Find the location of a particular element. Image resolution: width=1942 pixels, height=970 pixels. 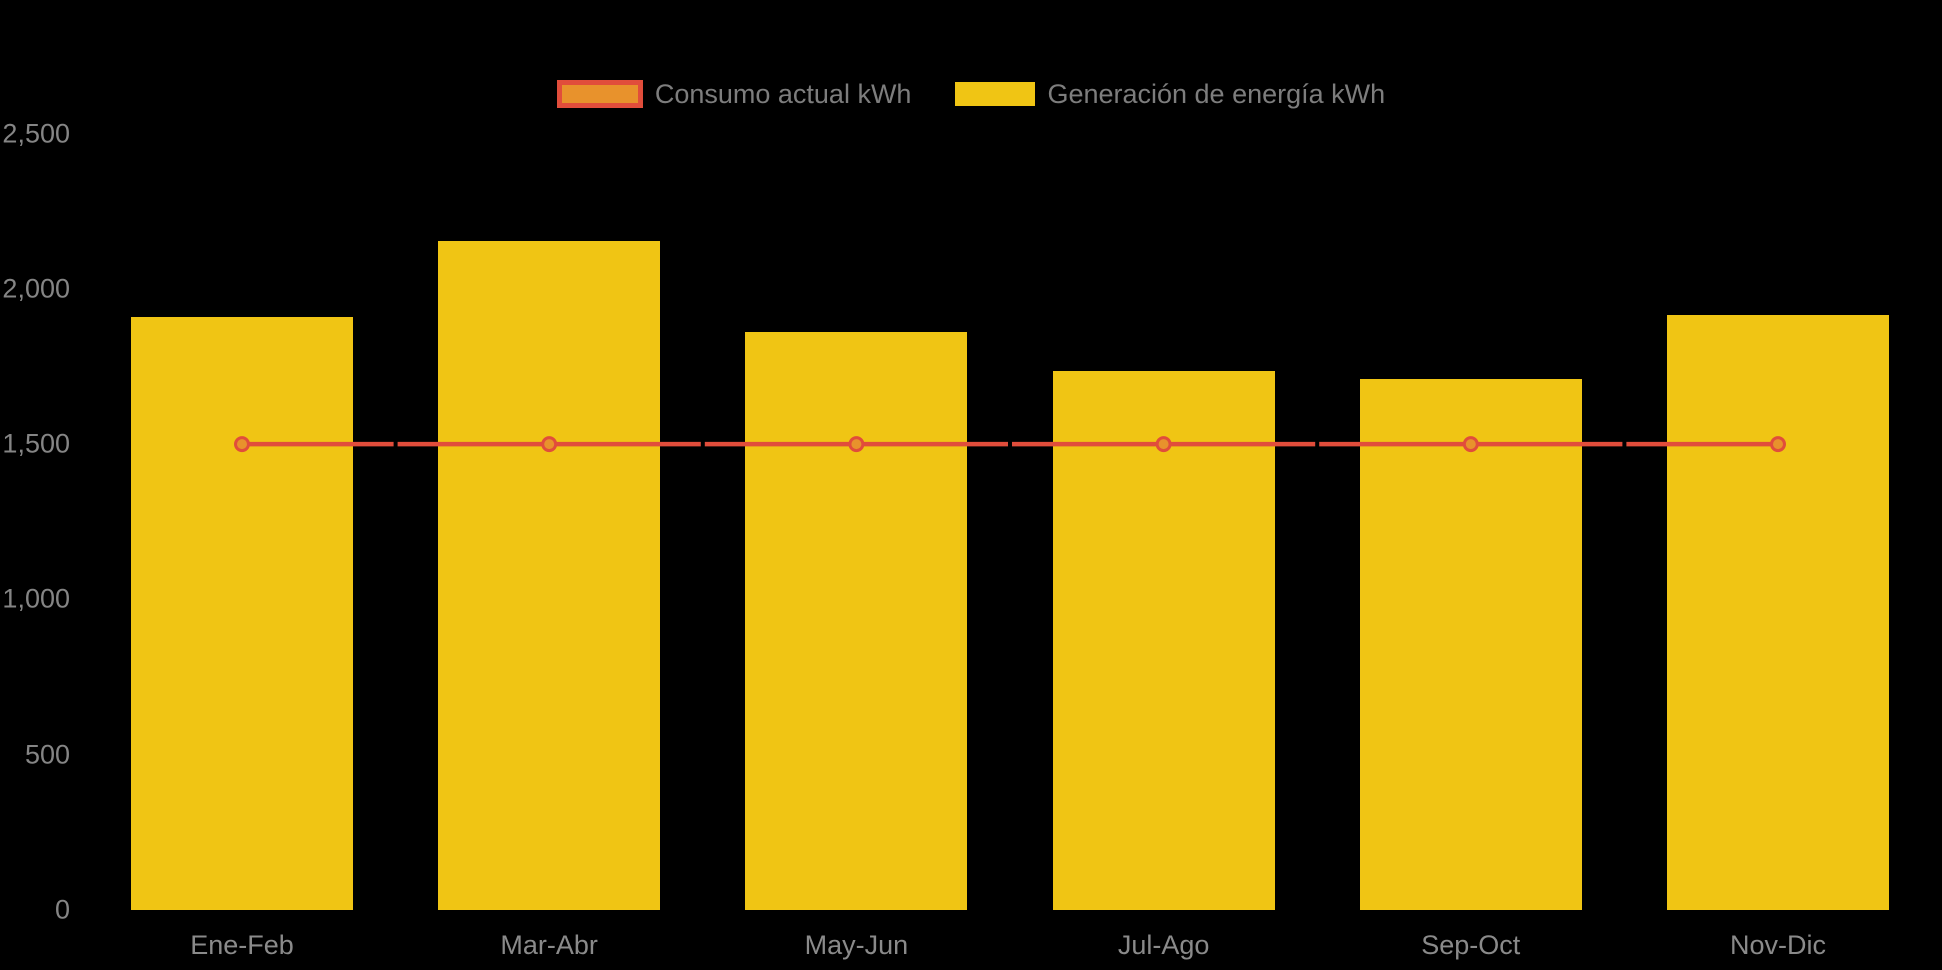

generation-bar-jul-ago is located at coordinates (1163, 640).